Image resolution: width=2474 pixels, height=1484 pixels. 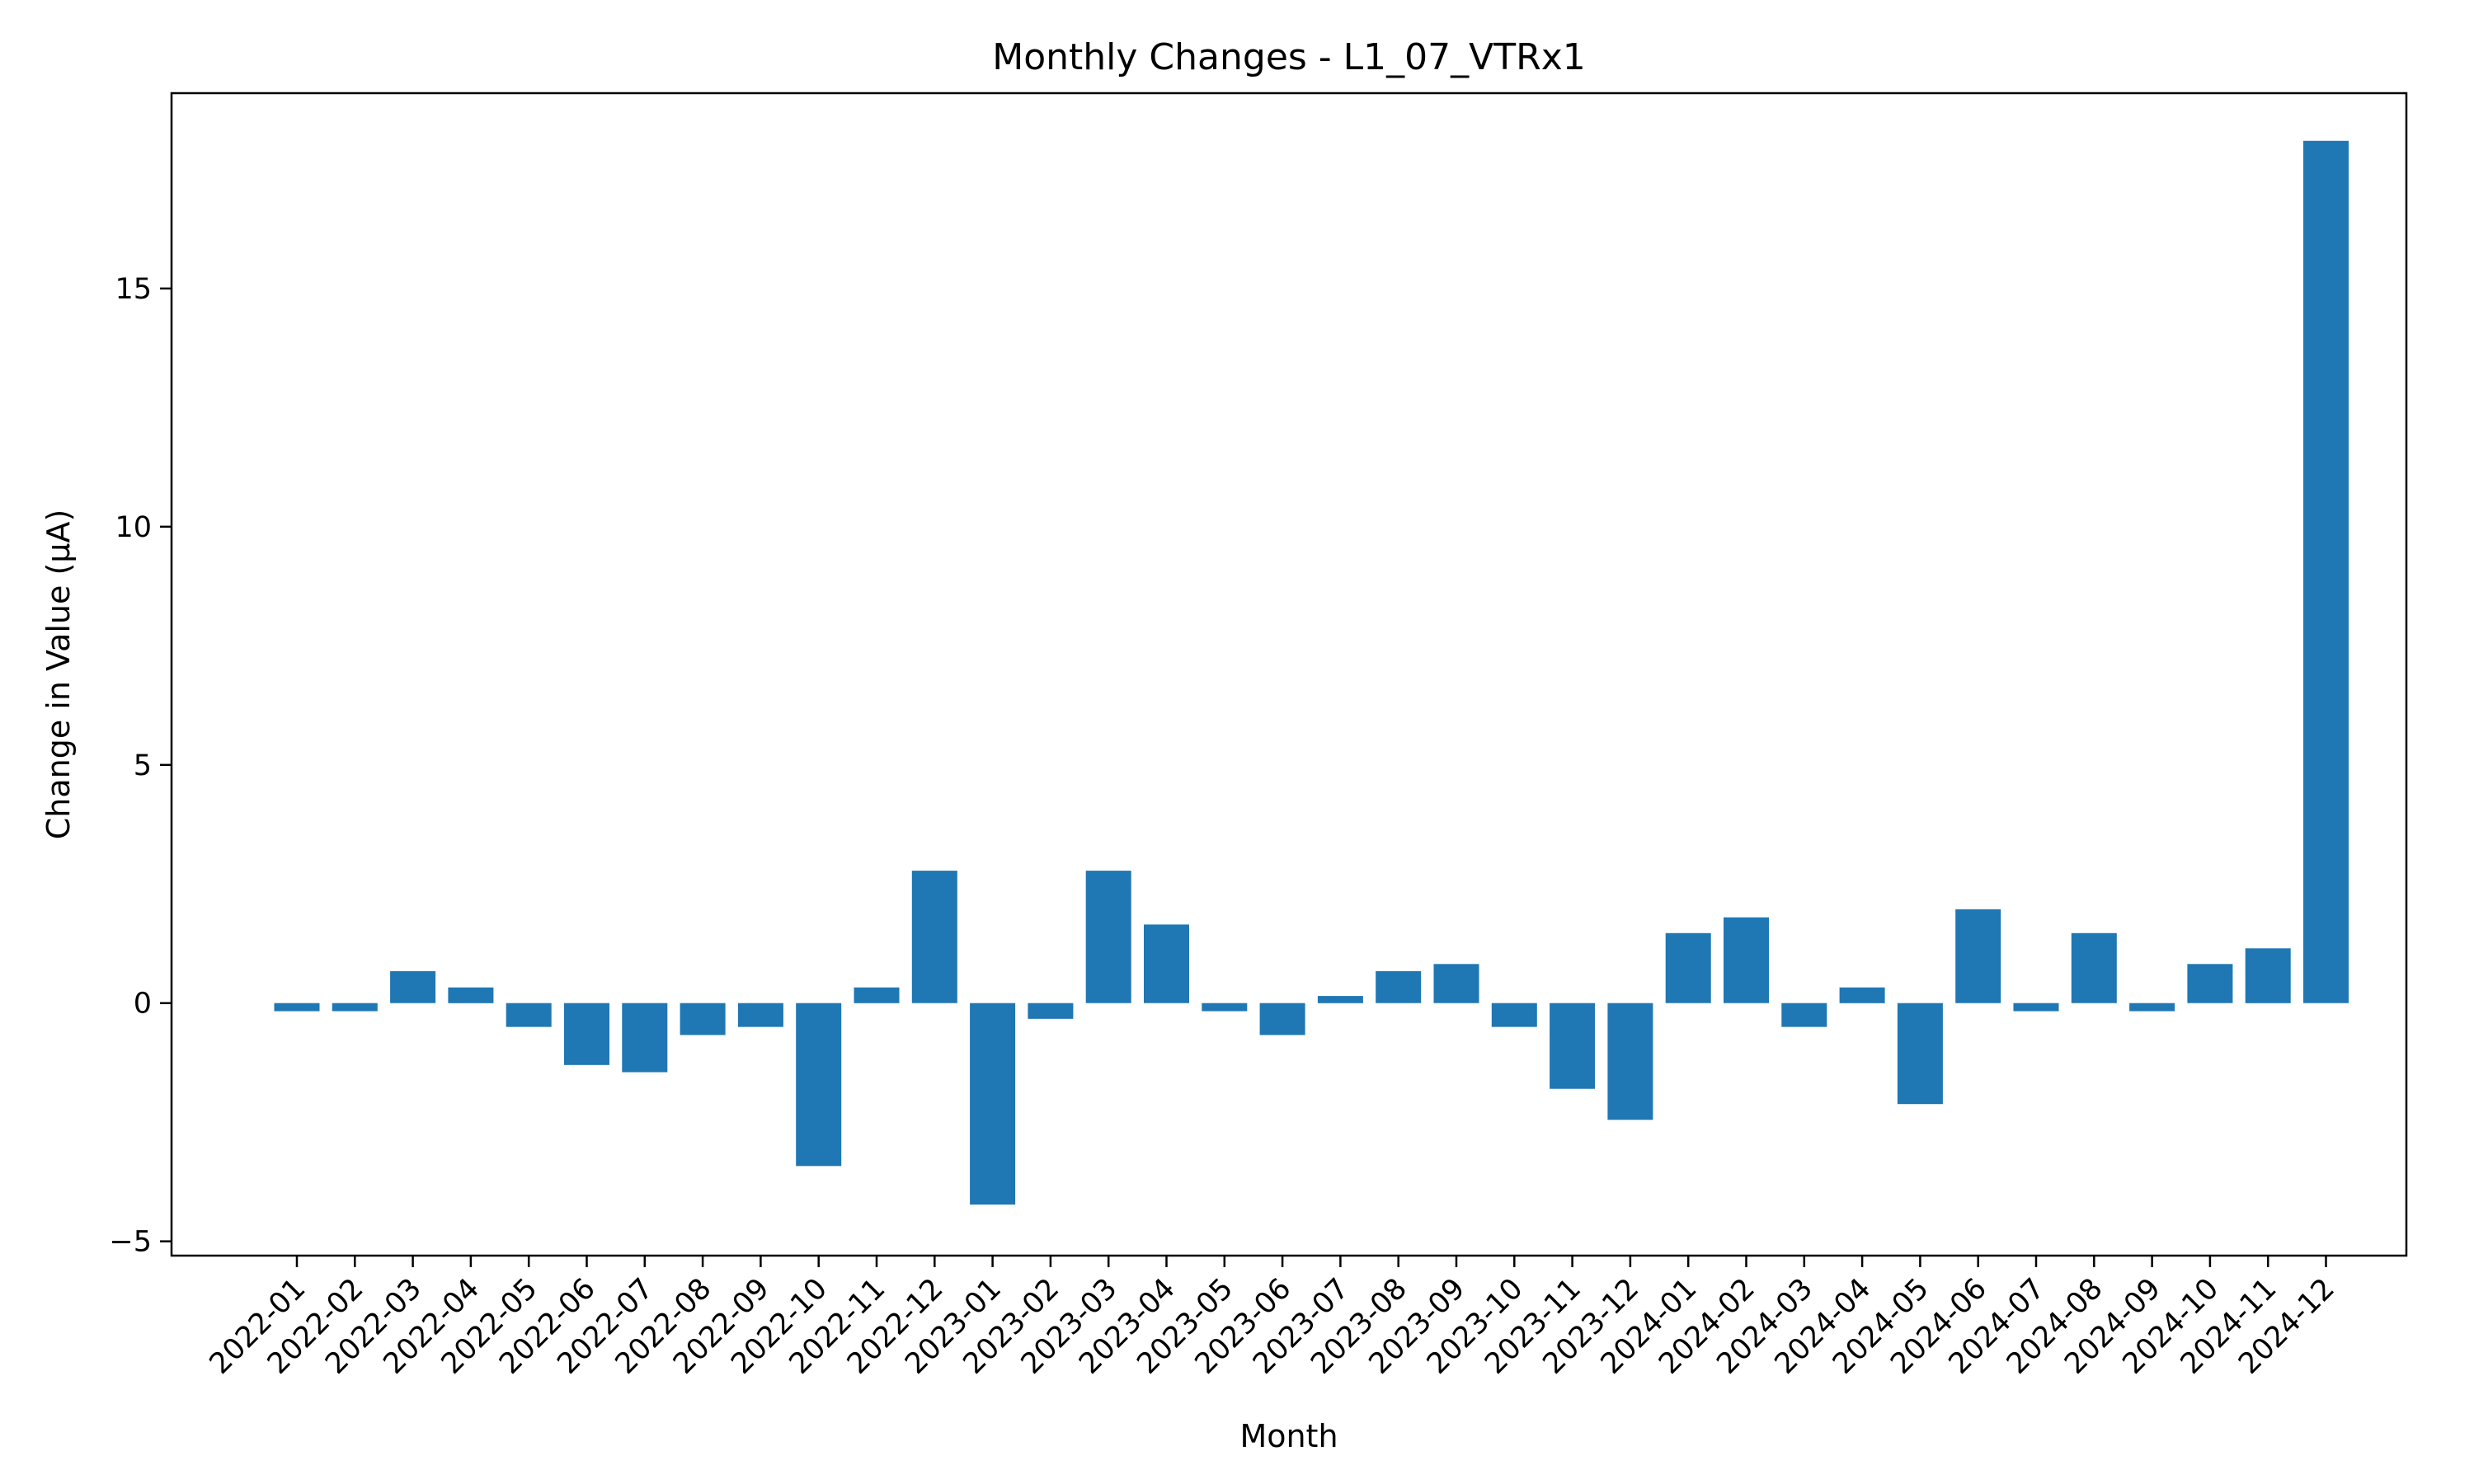 What do you see at coordinates (143, 1004) in the screenshot?
I see `y-tick-label: 0` at bounding box center [143, 1004].